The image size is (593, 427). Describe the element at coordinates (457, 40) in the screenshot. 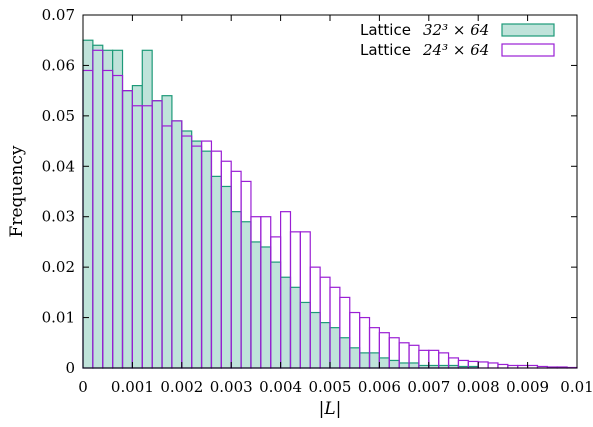

I see `legend: Lattice 32³ × 64 Lattice 24³ × 64` at that location.